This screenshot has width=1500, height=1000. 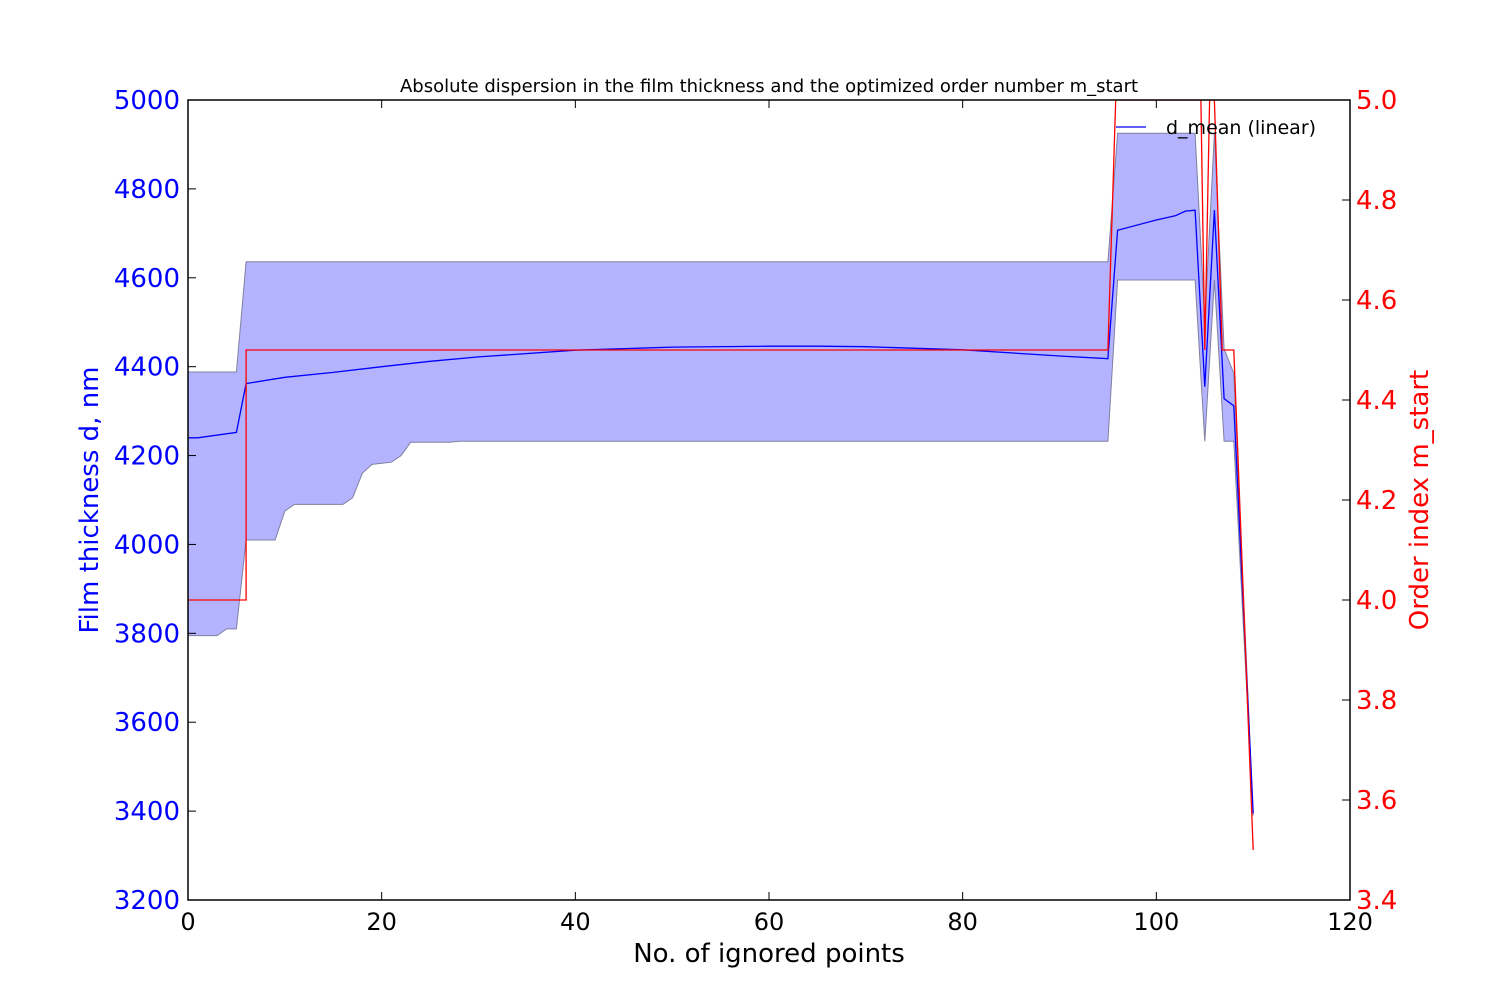 I want to click on left-y-tick-label: 3600, so click(x=147, y=723).